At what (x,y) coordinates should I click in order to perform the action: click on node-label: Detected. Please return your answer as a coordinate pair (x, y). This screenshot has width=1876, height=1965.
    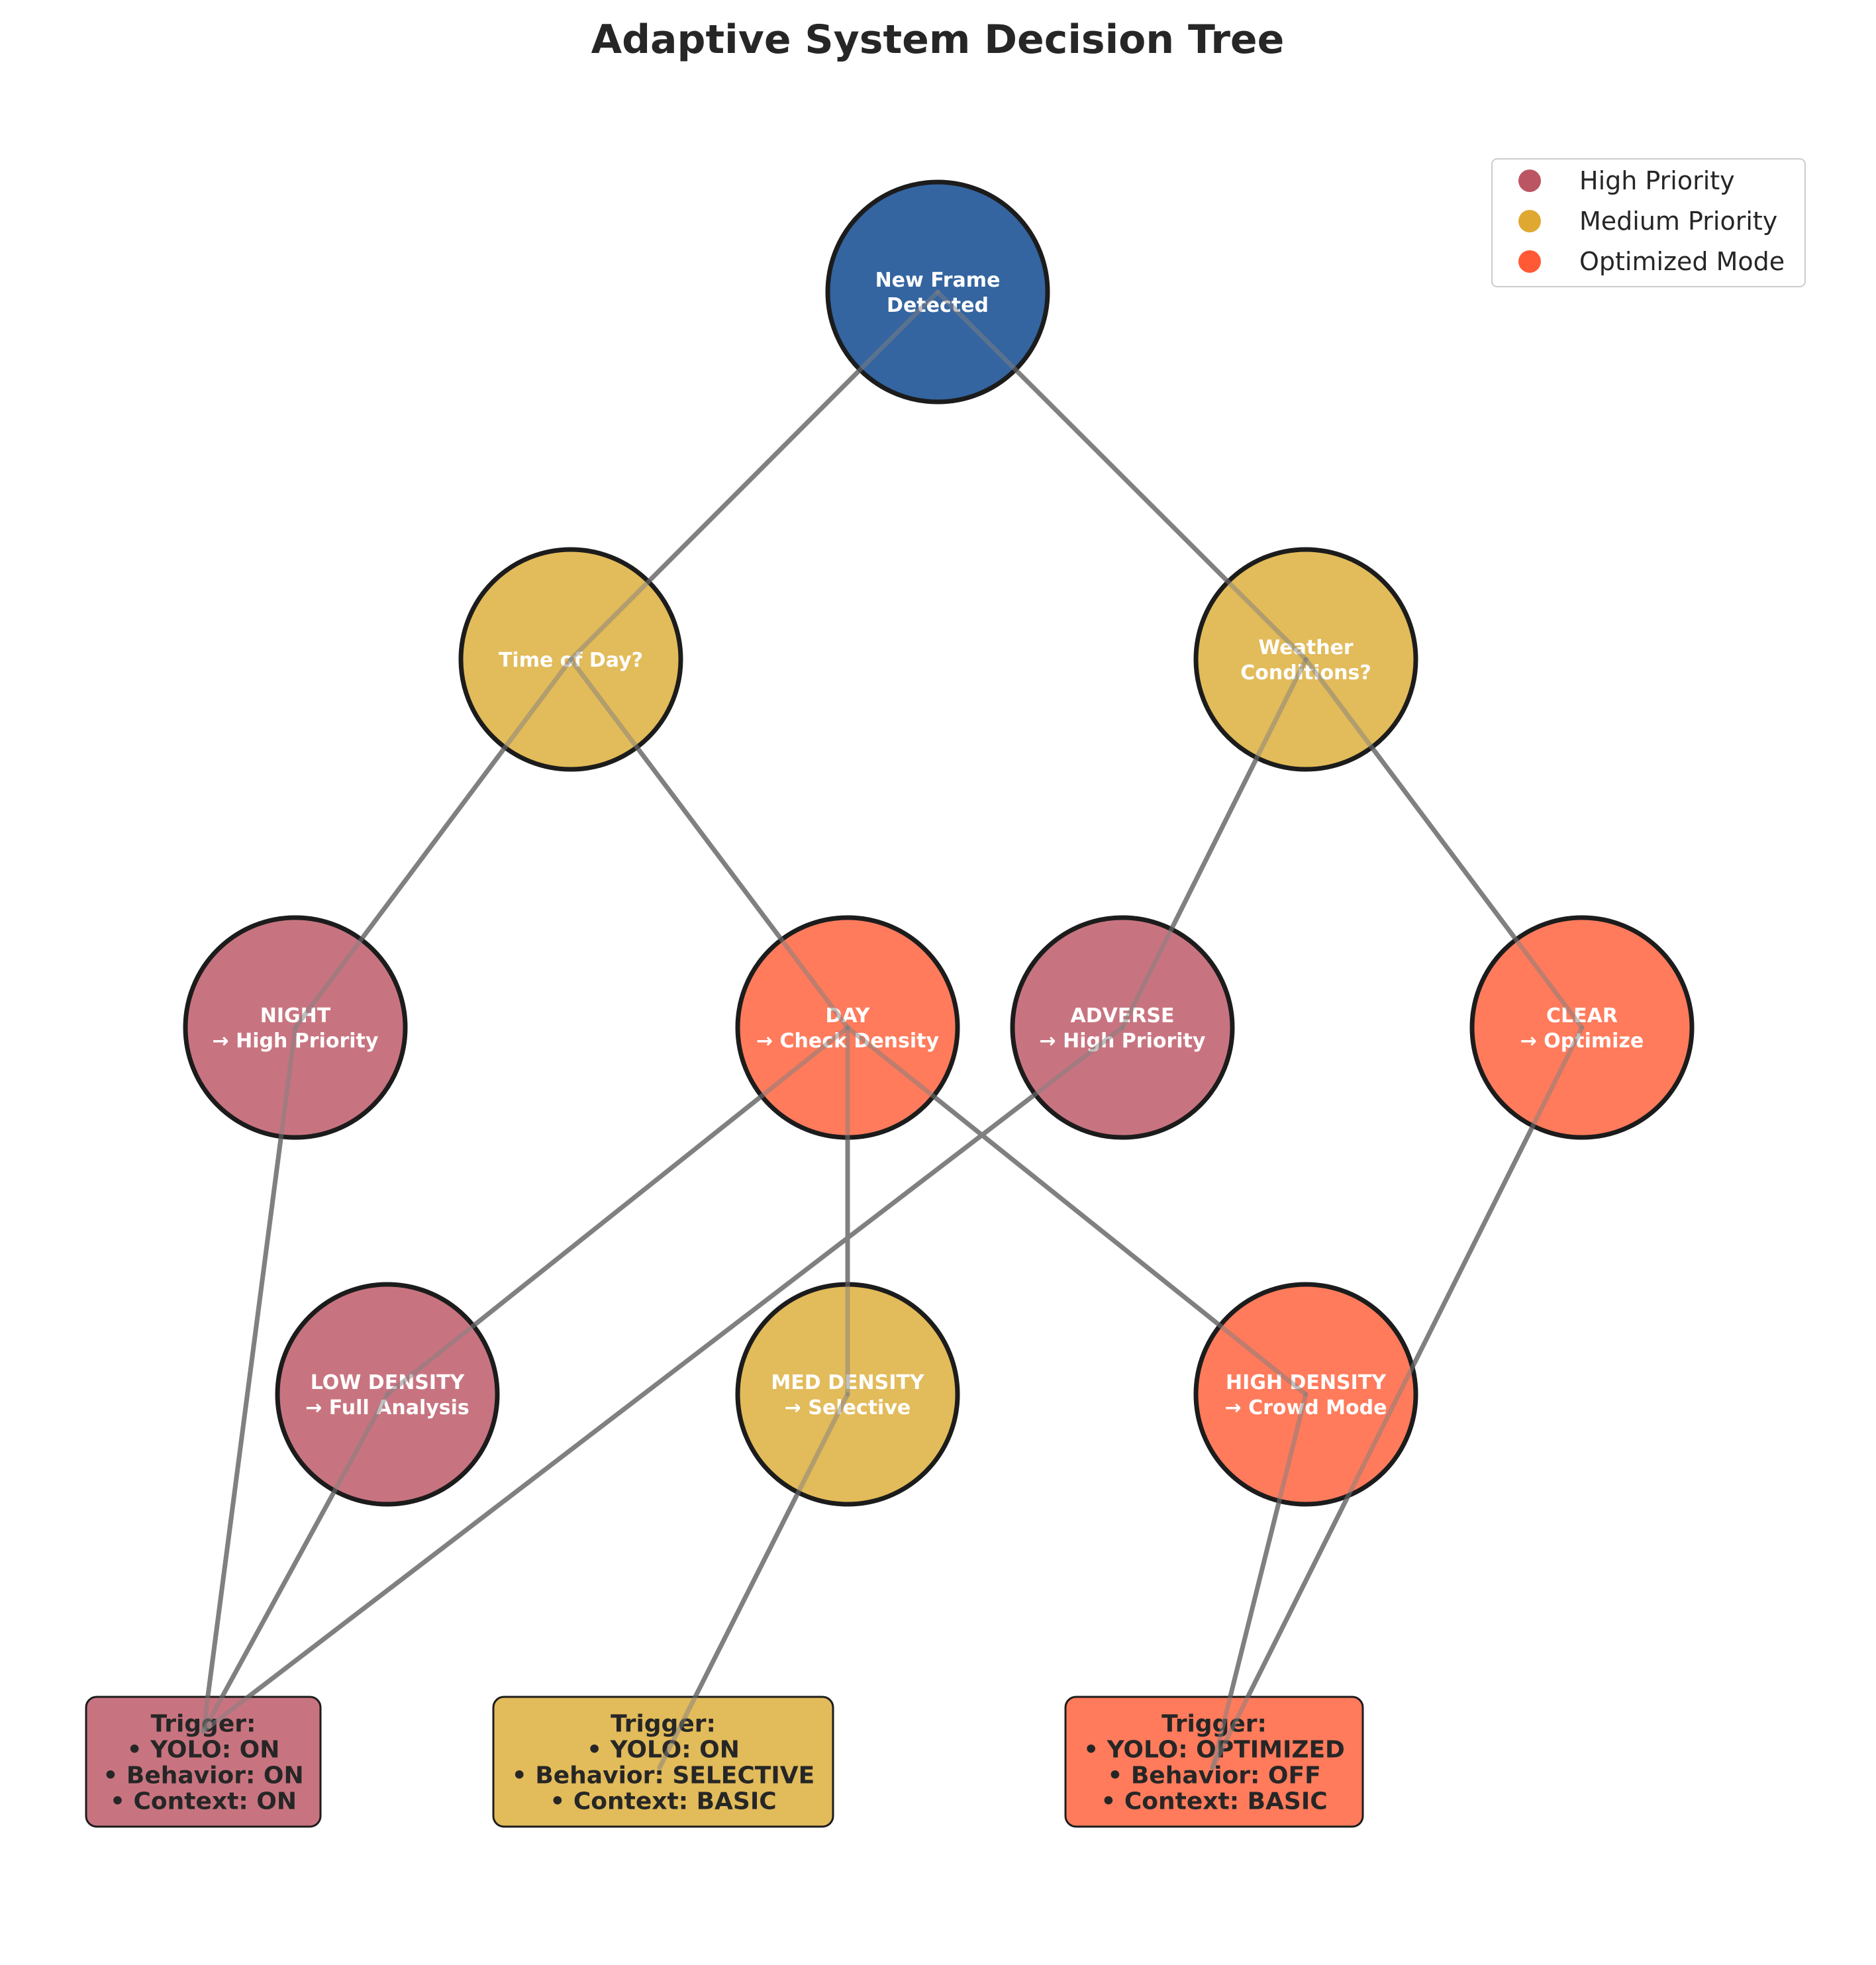
    Looking at the image, I should click on (938, 305).